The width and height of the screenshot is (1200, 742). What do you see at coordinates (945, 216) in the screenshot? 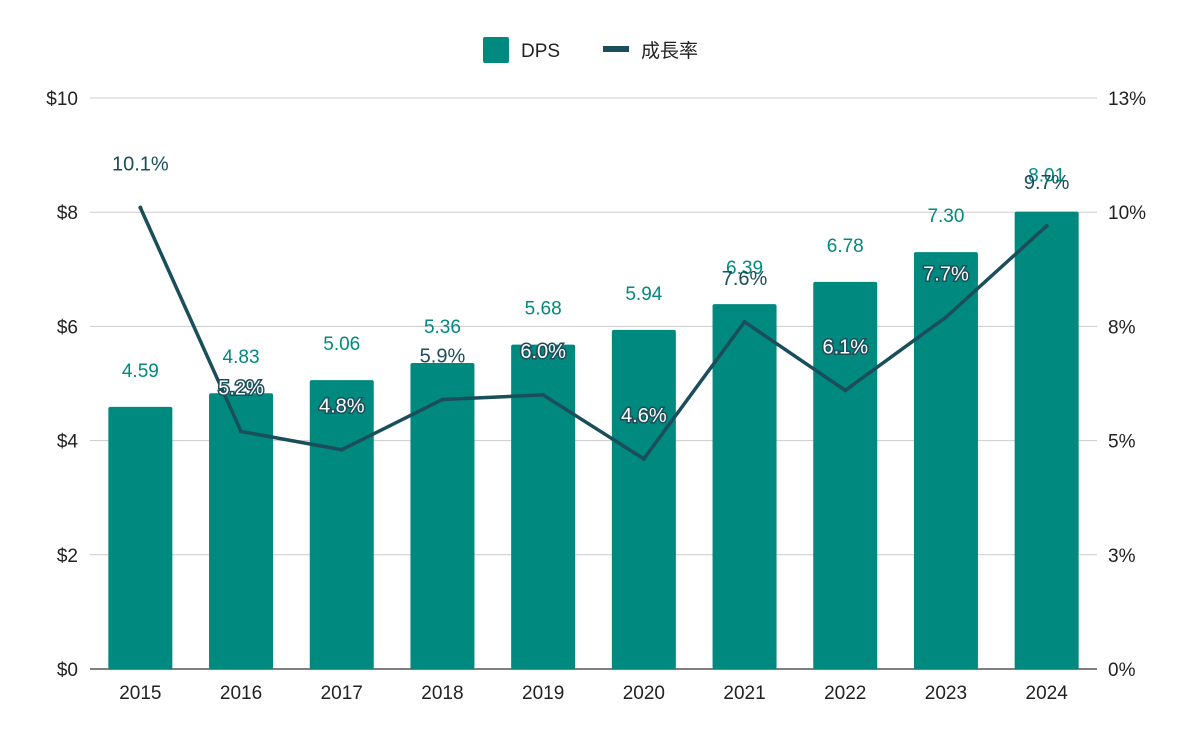
I see `dps-bar-label: 7.30` at bounding box center [945, 216].